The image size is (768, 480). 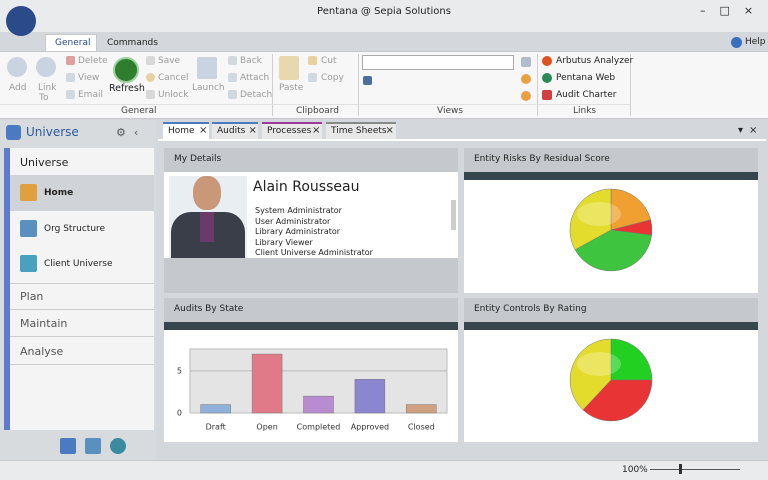 What do you see at coordinates (13, 132) in the screenshot?
I see `universe-icon` at bounding box center [13, 132].